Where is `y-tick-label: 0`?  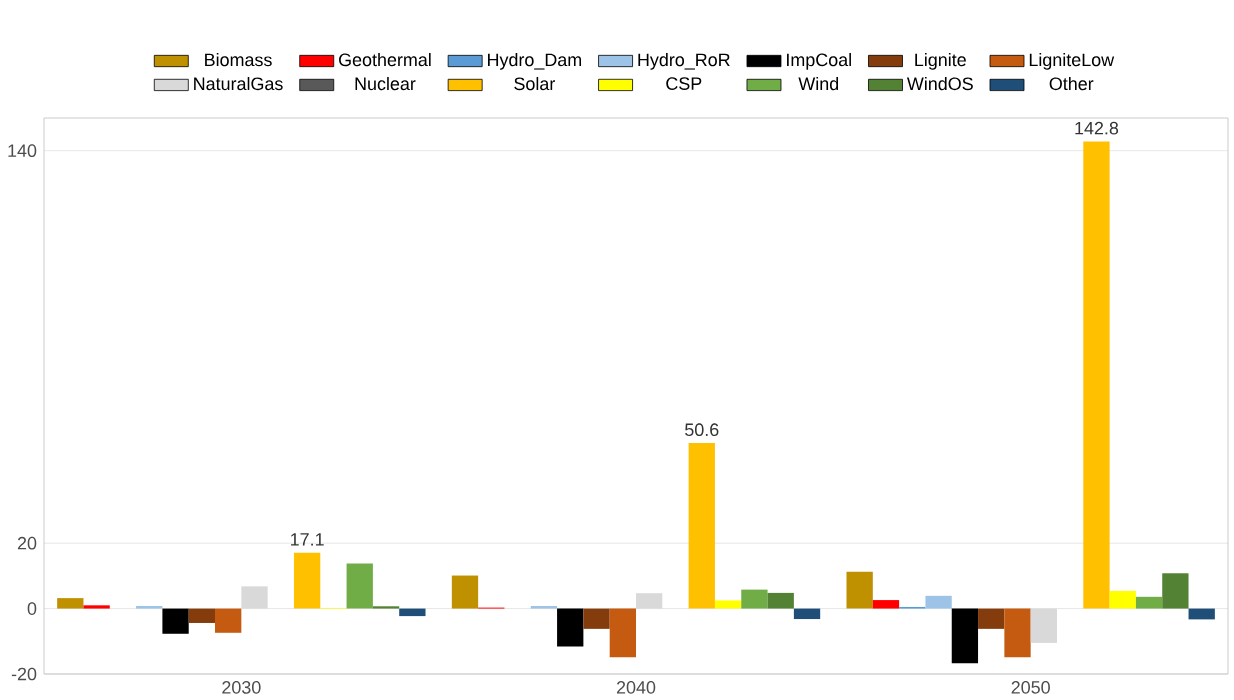
y-tick-label: 0 is located at coordinates (32, 608).